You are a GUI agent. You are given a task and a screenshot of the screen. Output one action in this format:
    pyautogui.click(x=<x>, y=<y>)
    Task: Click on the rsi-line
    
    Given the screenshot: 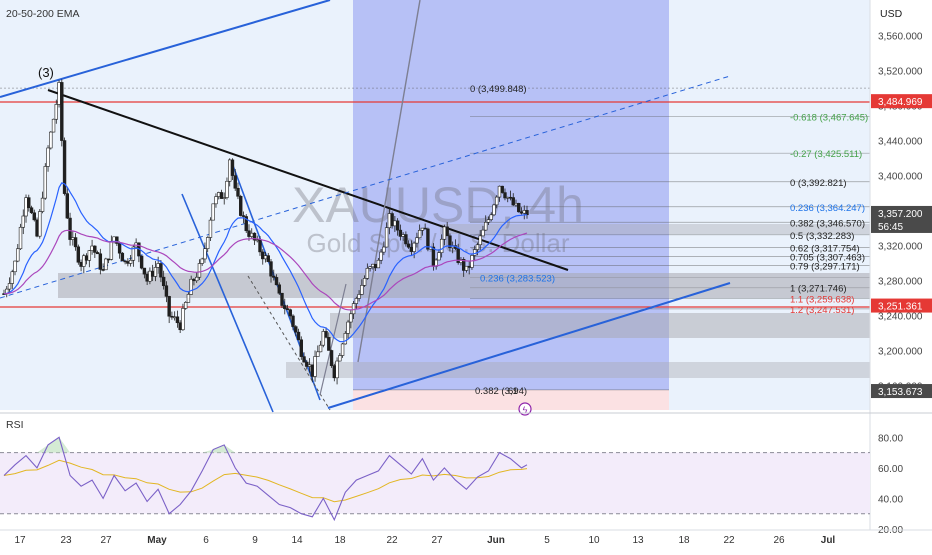 What is the action you would take?
    pyautogui.click(x=265, y=479)
    